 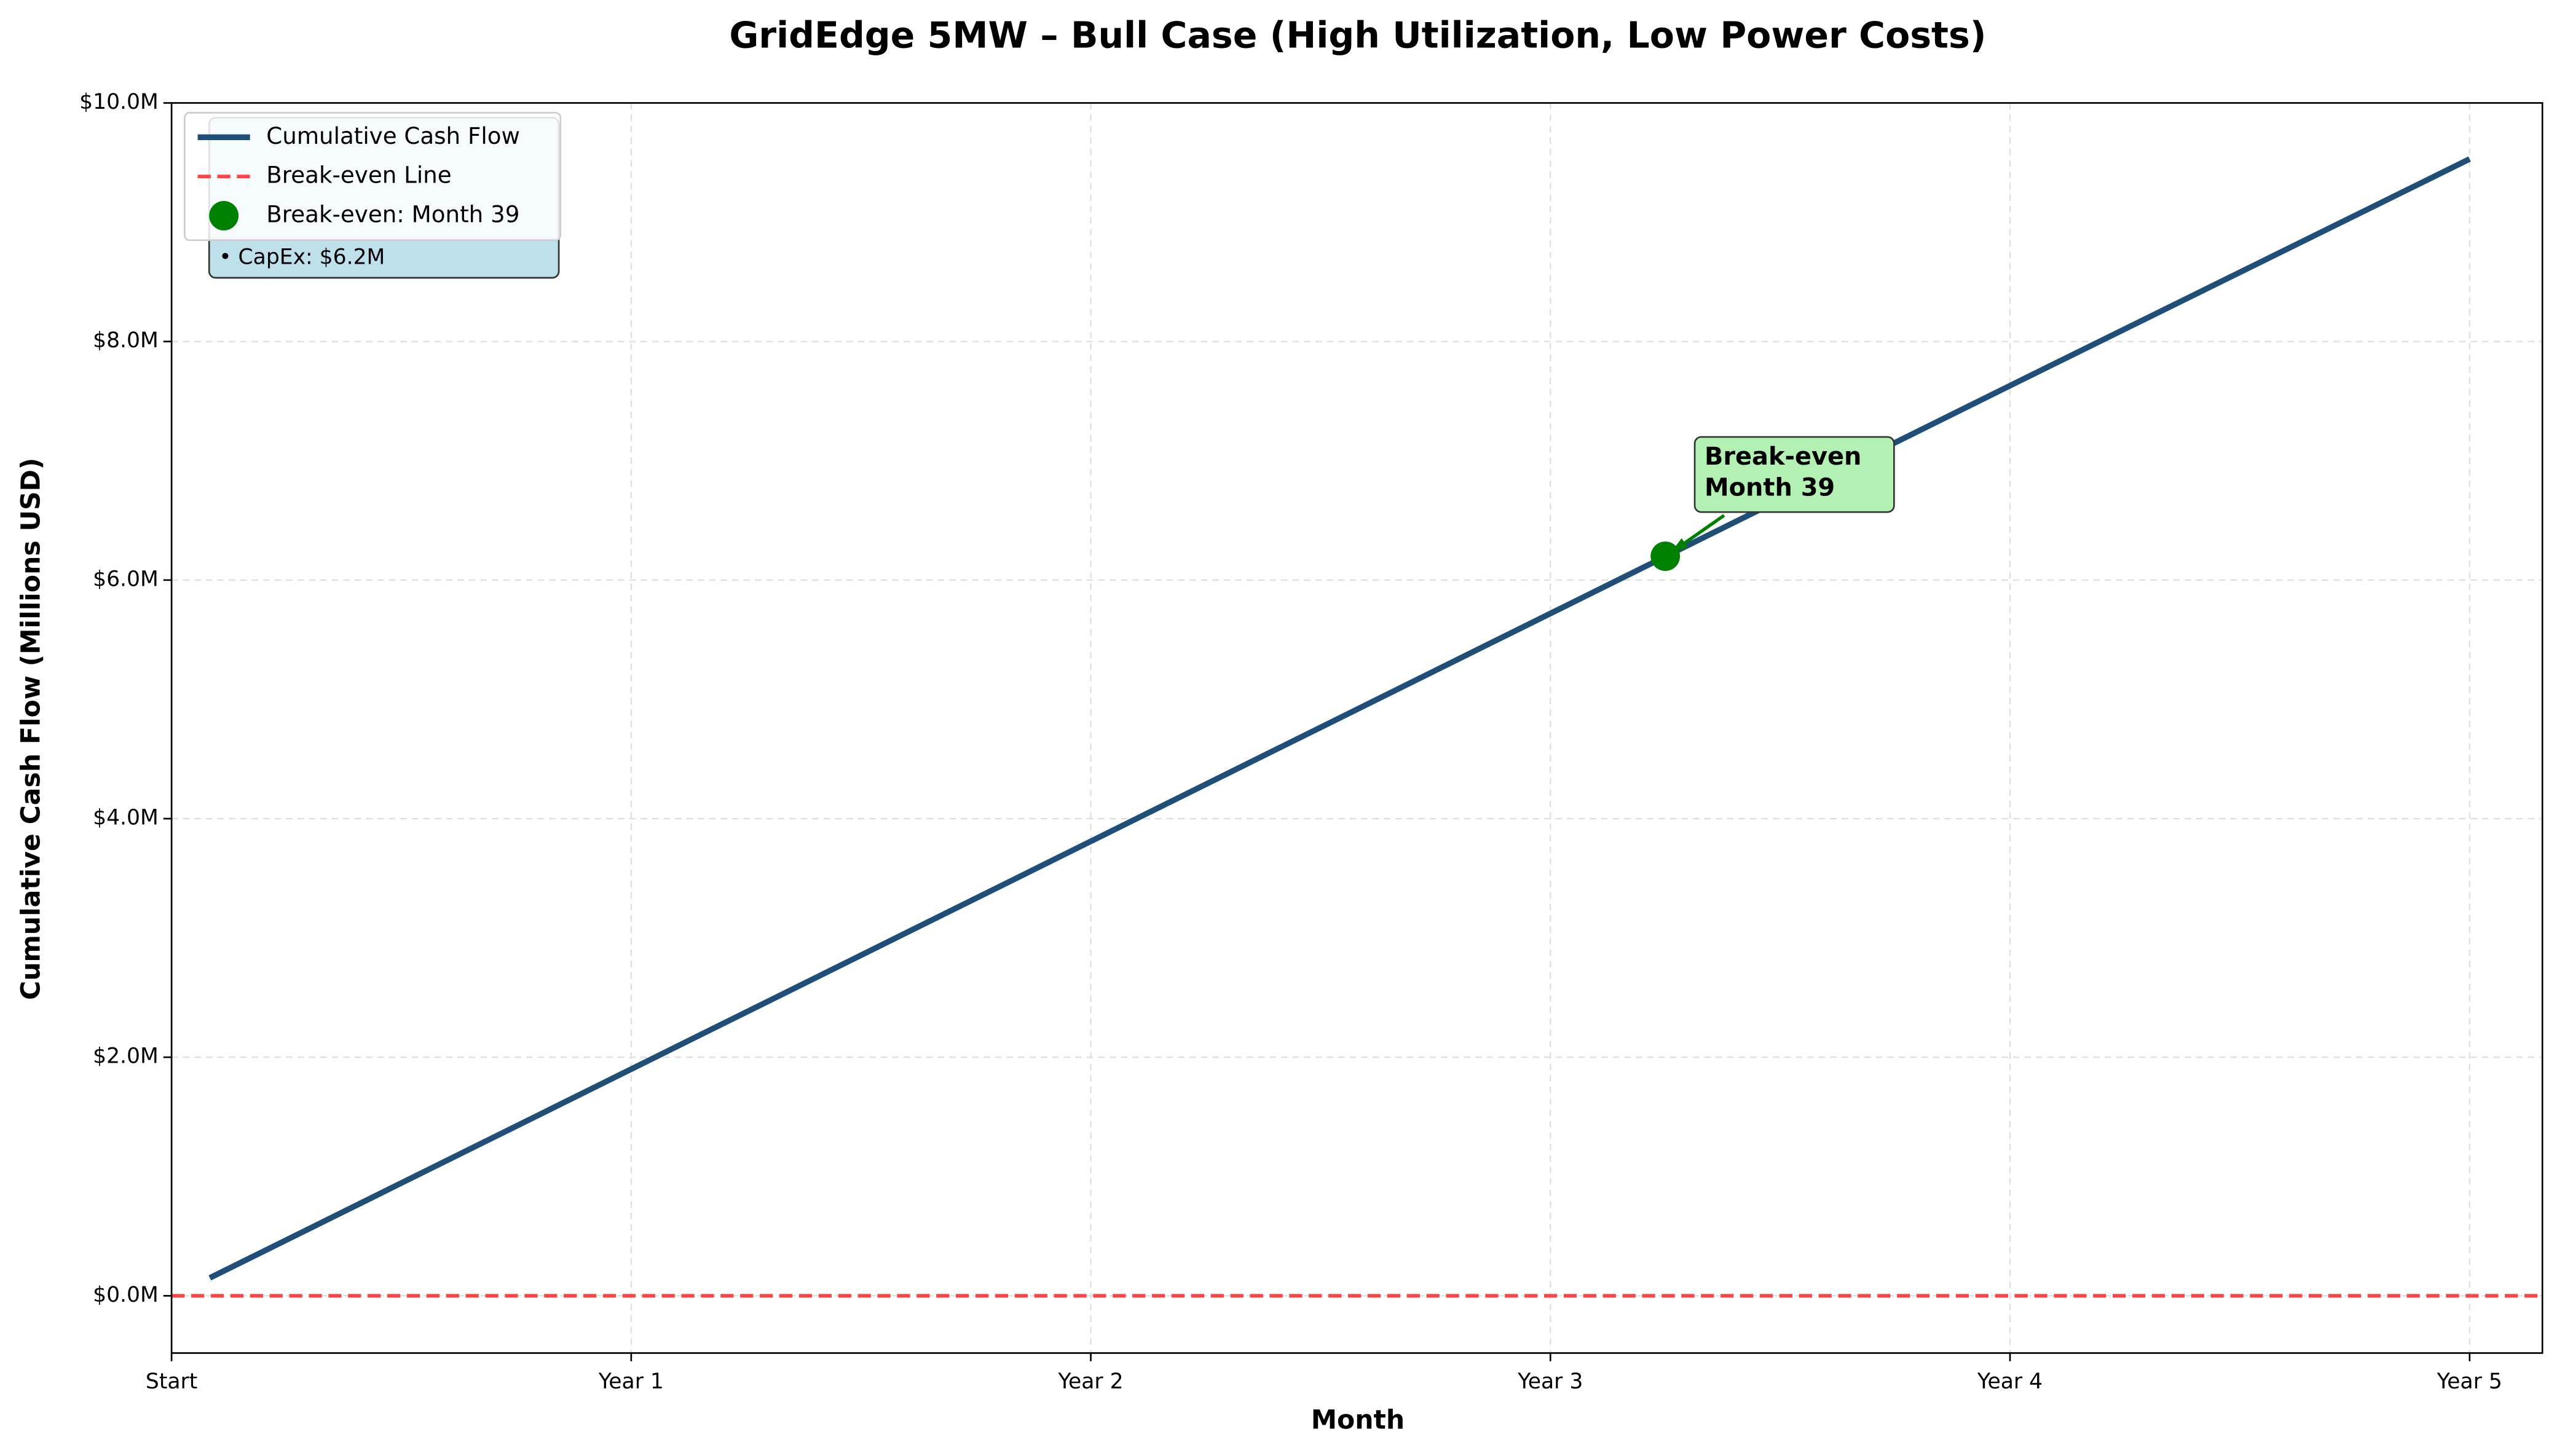 What do you see at coordinates (2010, 1381) in the screenshot?
I see `x-tick-label: Year 4` at bounding box center [2010, 1381].